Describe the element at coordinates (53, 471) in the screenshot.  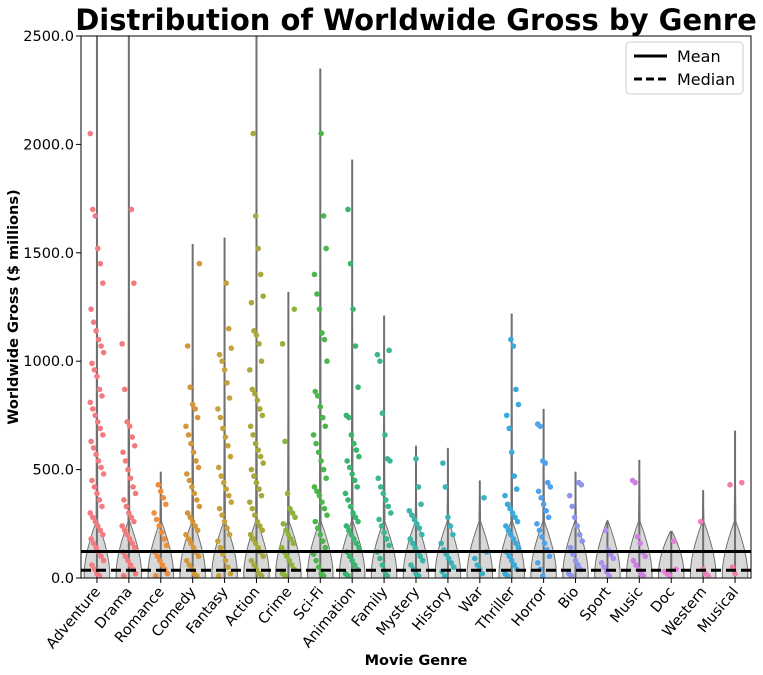
I see `y-tick-label: 500.0` at that location.